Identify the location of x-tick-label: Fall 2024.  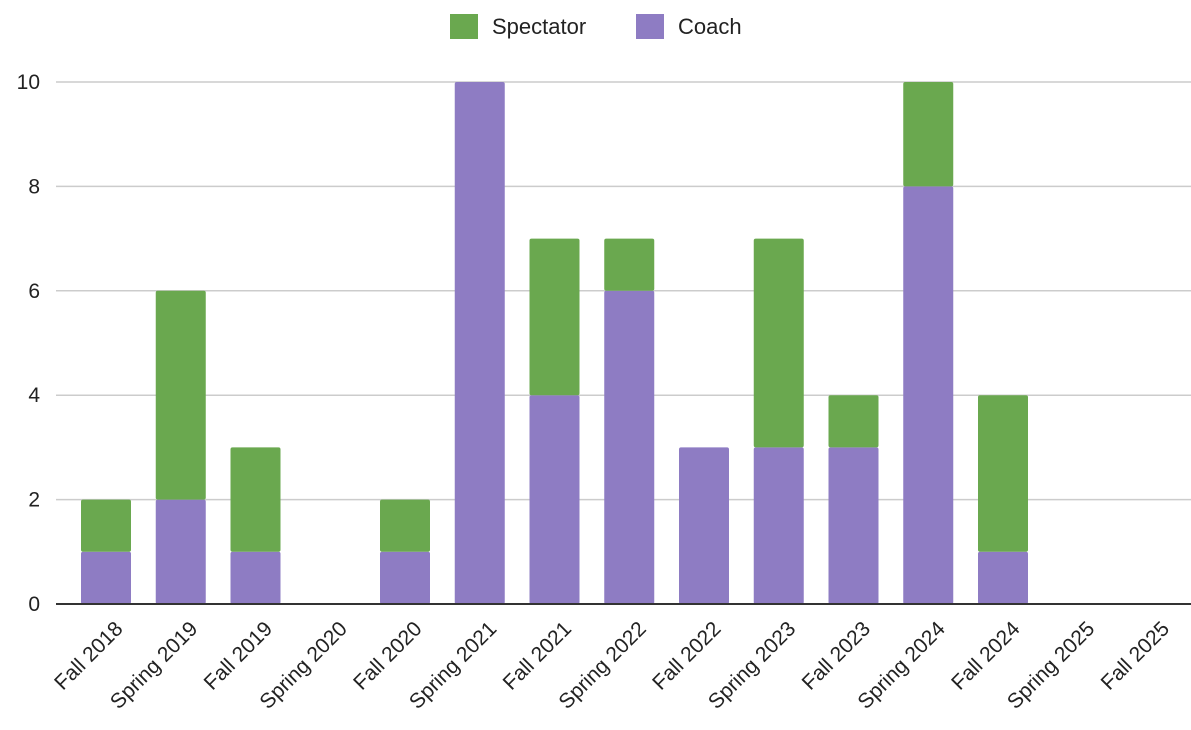
(986, 656).